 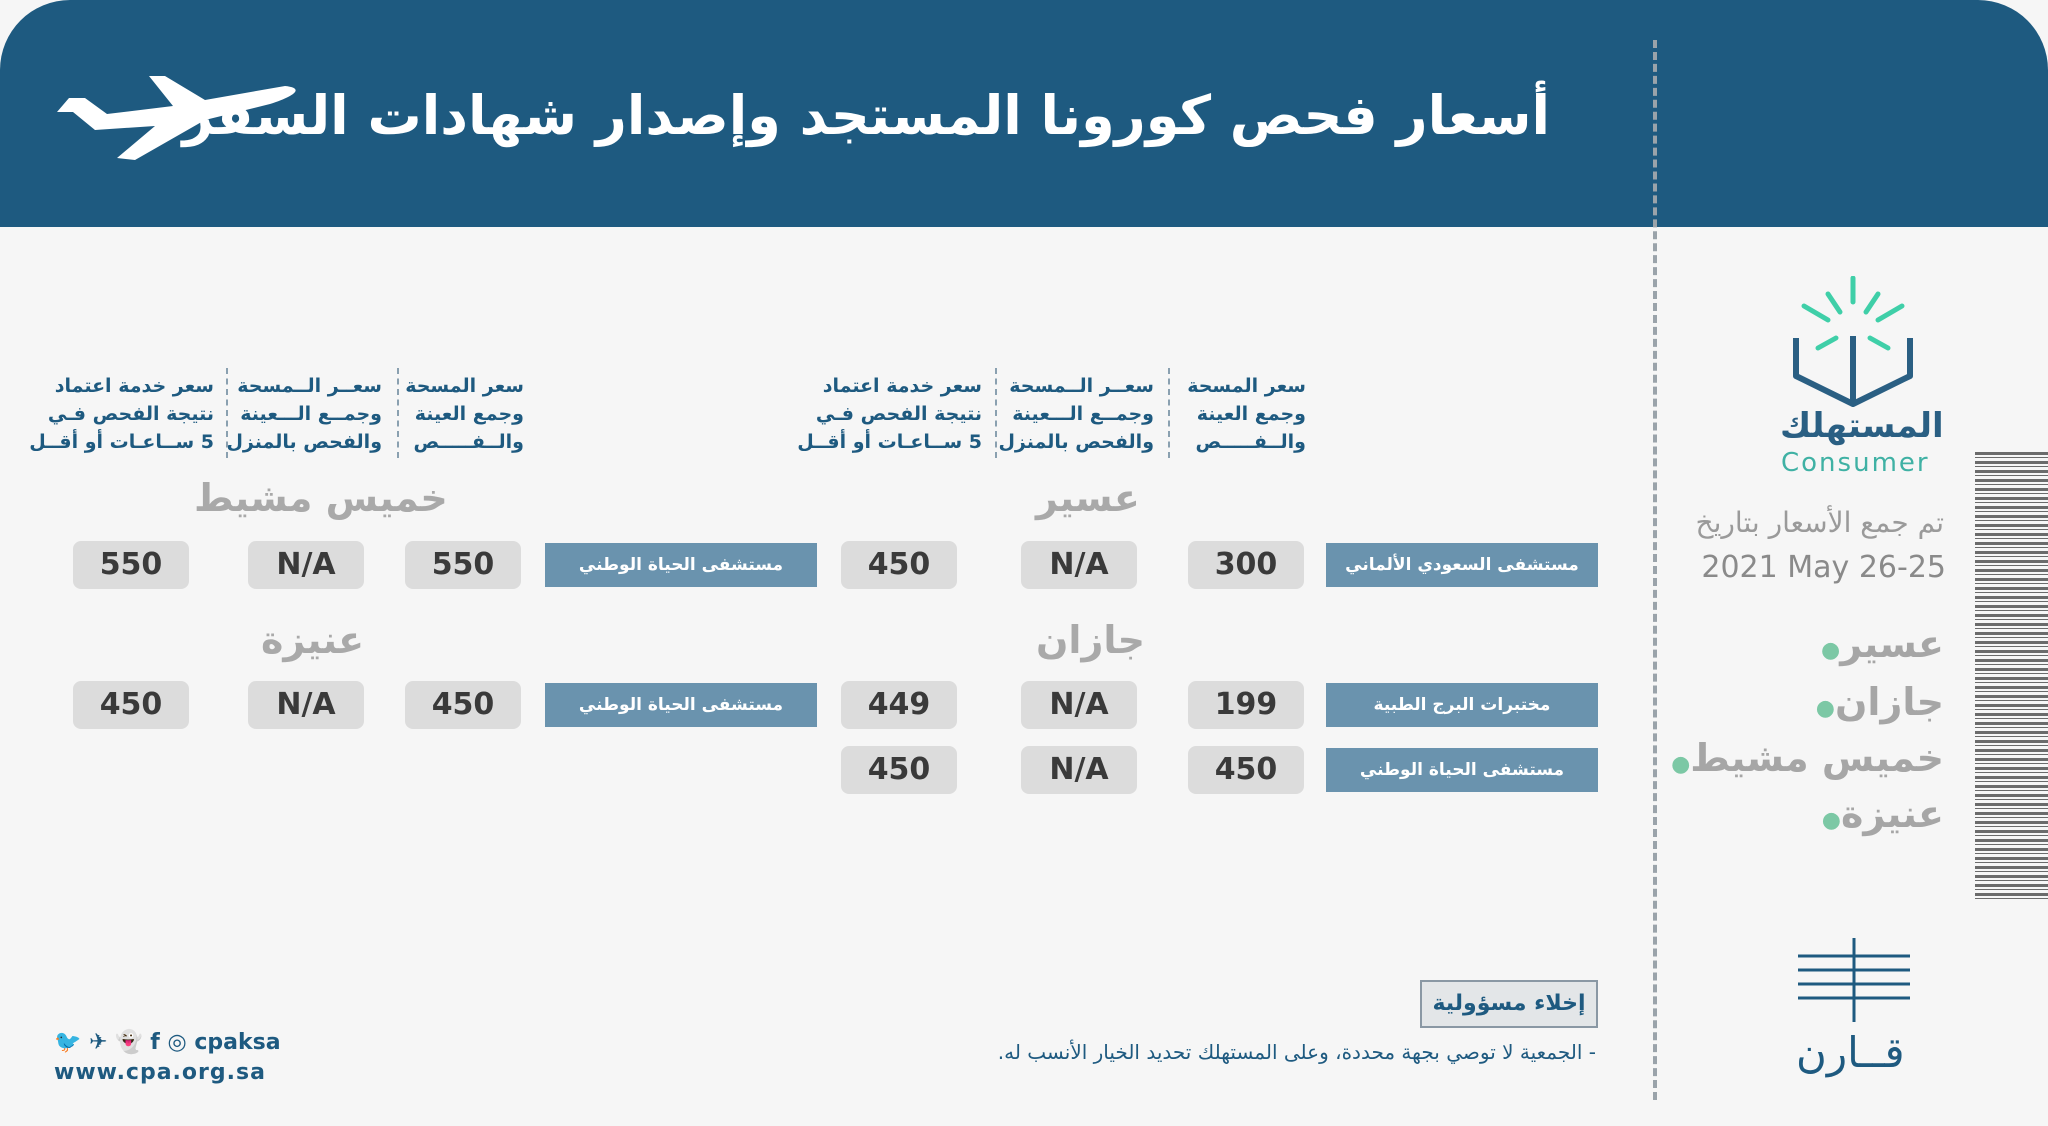 What do you see at coordinates (129, 1042) in the screenshot?
I see `snapchat-icon: 👻` at bounding box center [129, 1042].